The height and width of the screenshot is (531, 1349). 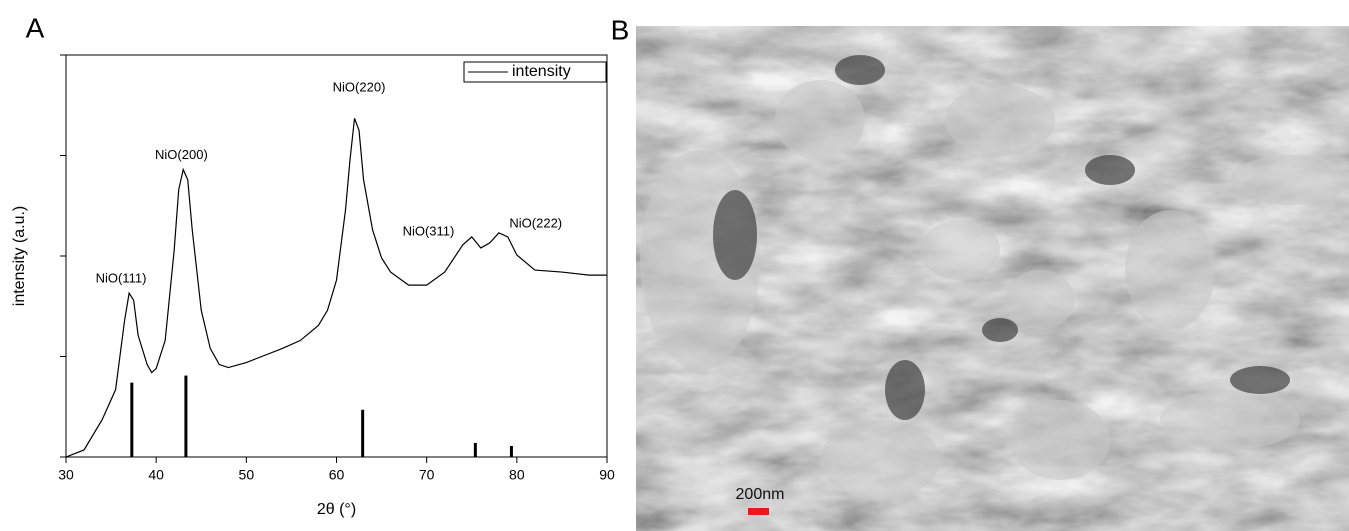 What do you see at coordinates (760, 494) in the screenshot?
I see `scale-bar-label: 200nm` at bounding box center [760, 494].